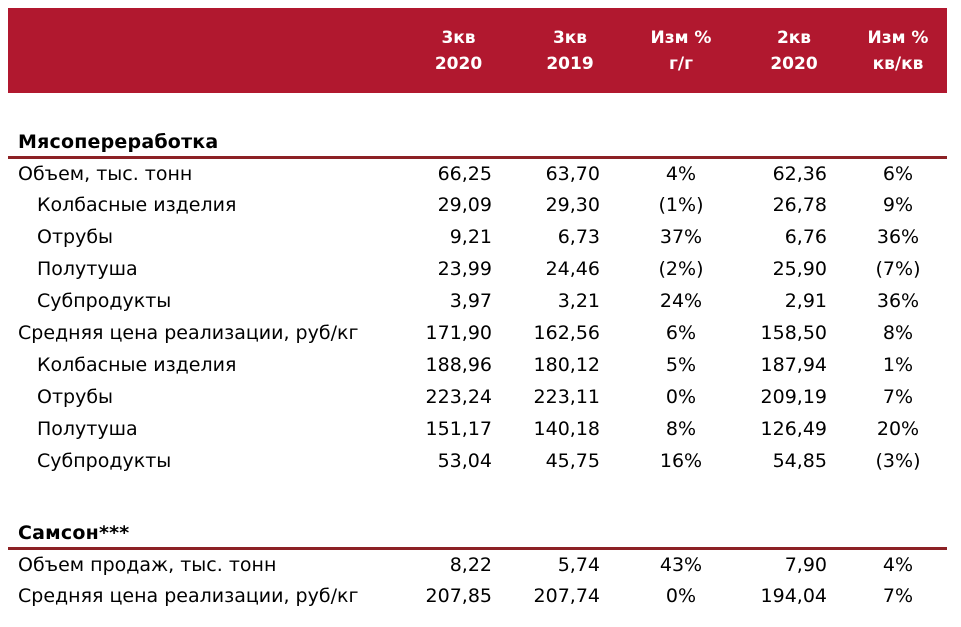  What do you see at coordinates (799, 461) in the screenshot?
I see `cell-value: 54,85` at bounding box center [799, 461].